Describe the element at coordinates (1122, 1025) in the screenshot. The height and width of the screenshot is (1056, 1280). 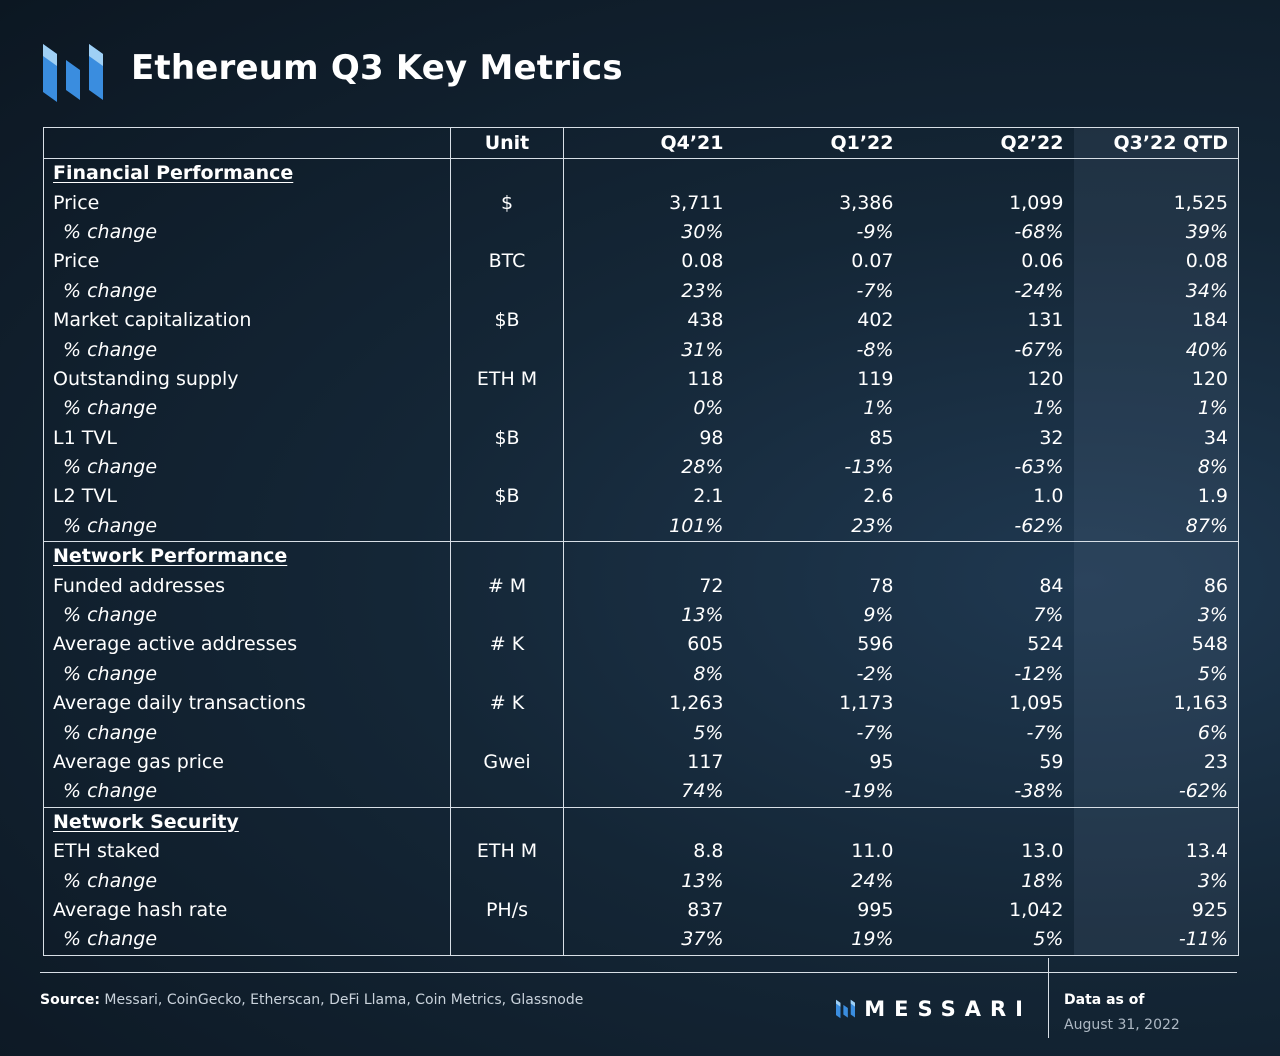
I see `data-as-of-date: August 31, 2022` at that location.